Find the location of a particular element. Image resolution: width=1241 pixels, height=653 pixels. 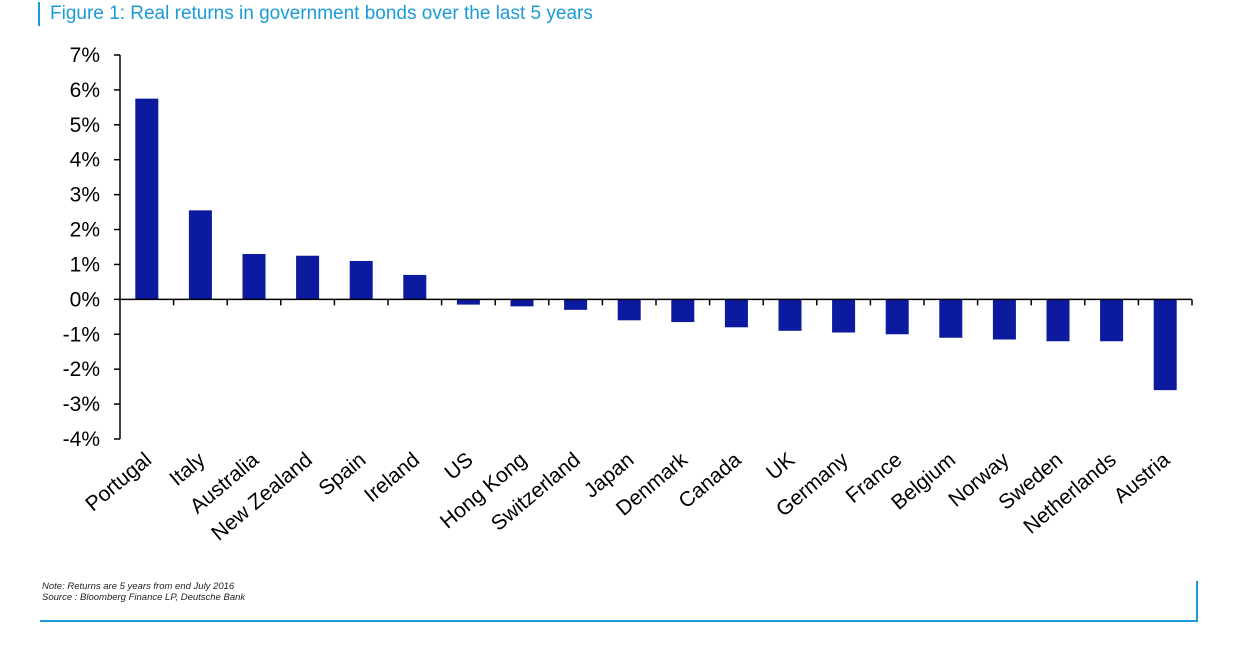

y-tick-label: 3% is located at coordinates (85, 195).